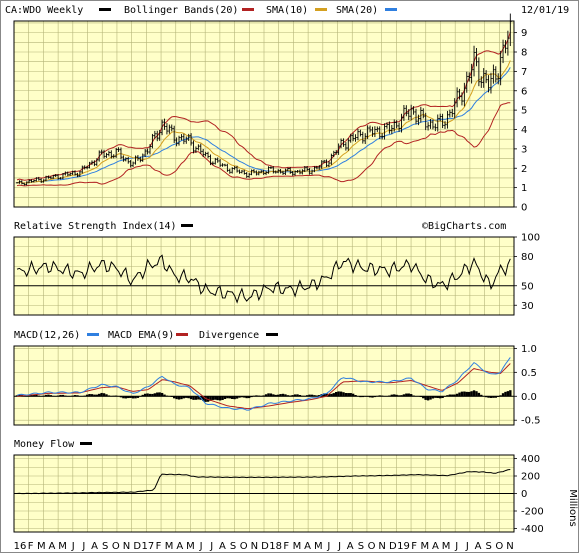 Image resolution: width=579 pixels, height=556 pixels. Describe the element at coordinates (287, 10) in the screenshot. I see `legend-sma10: SMA(10)` at that location.